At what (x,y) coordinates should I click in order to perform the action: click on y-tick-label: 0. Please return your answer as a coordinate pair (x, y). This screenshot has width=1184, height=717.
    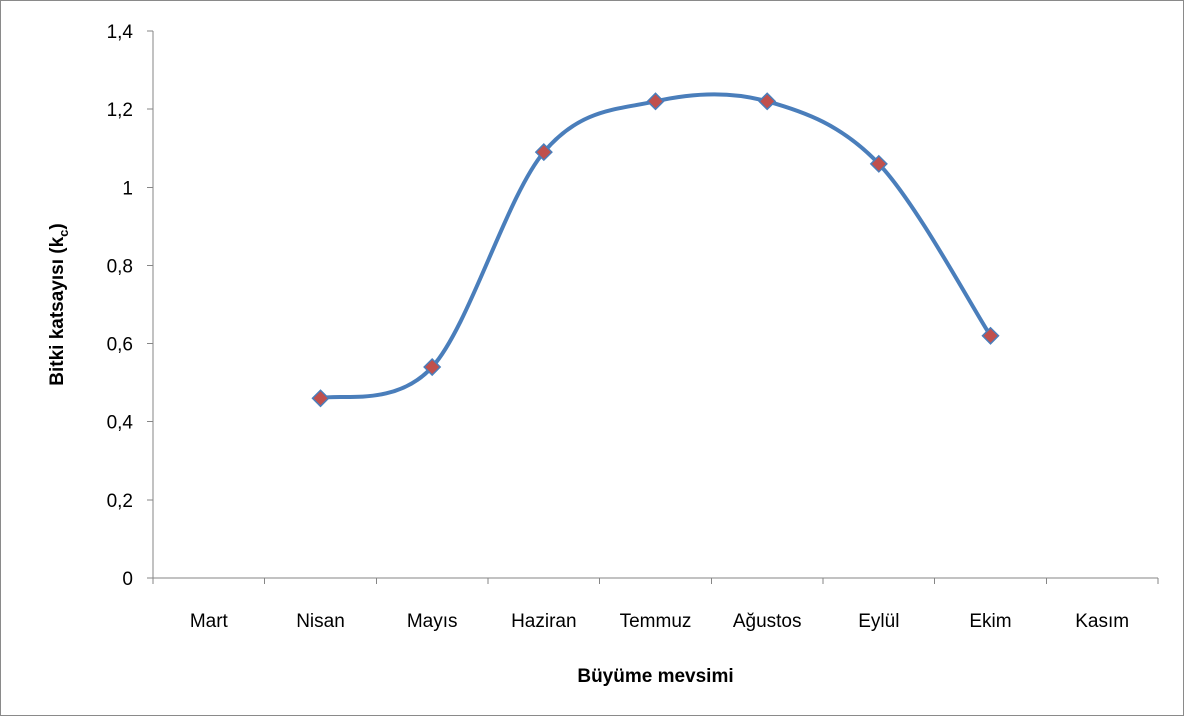
    Looking at the image, I should click on (127, 579).